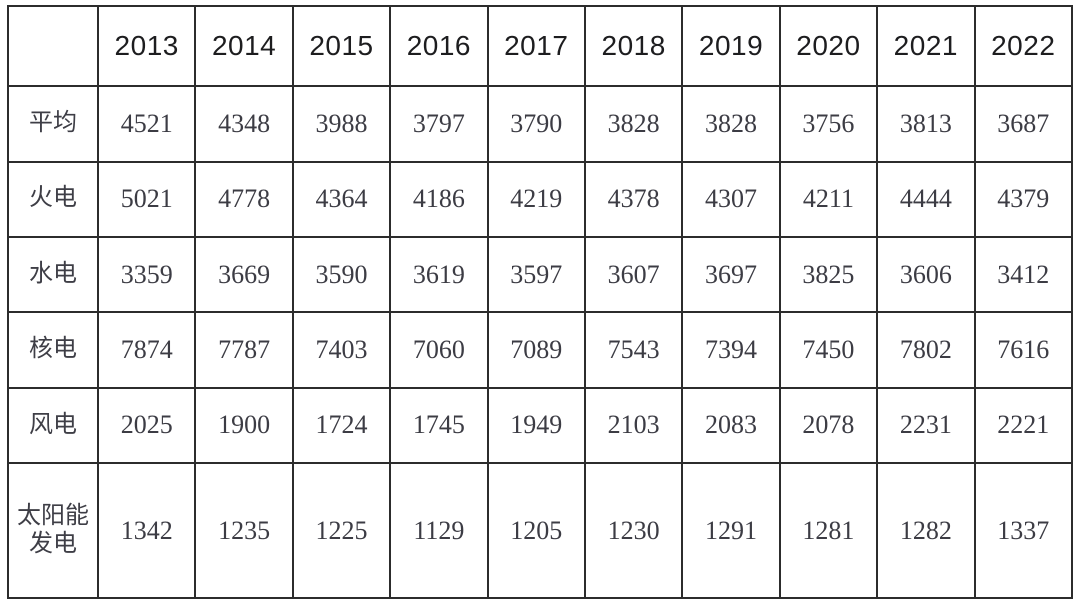 This screenshot has height=604, width=1080. Describe the element at coordinates (244, 124) in the screenshot. I see `value-cell: 4348` at that location.